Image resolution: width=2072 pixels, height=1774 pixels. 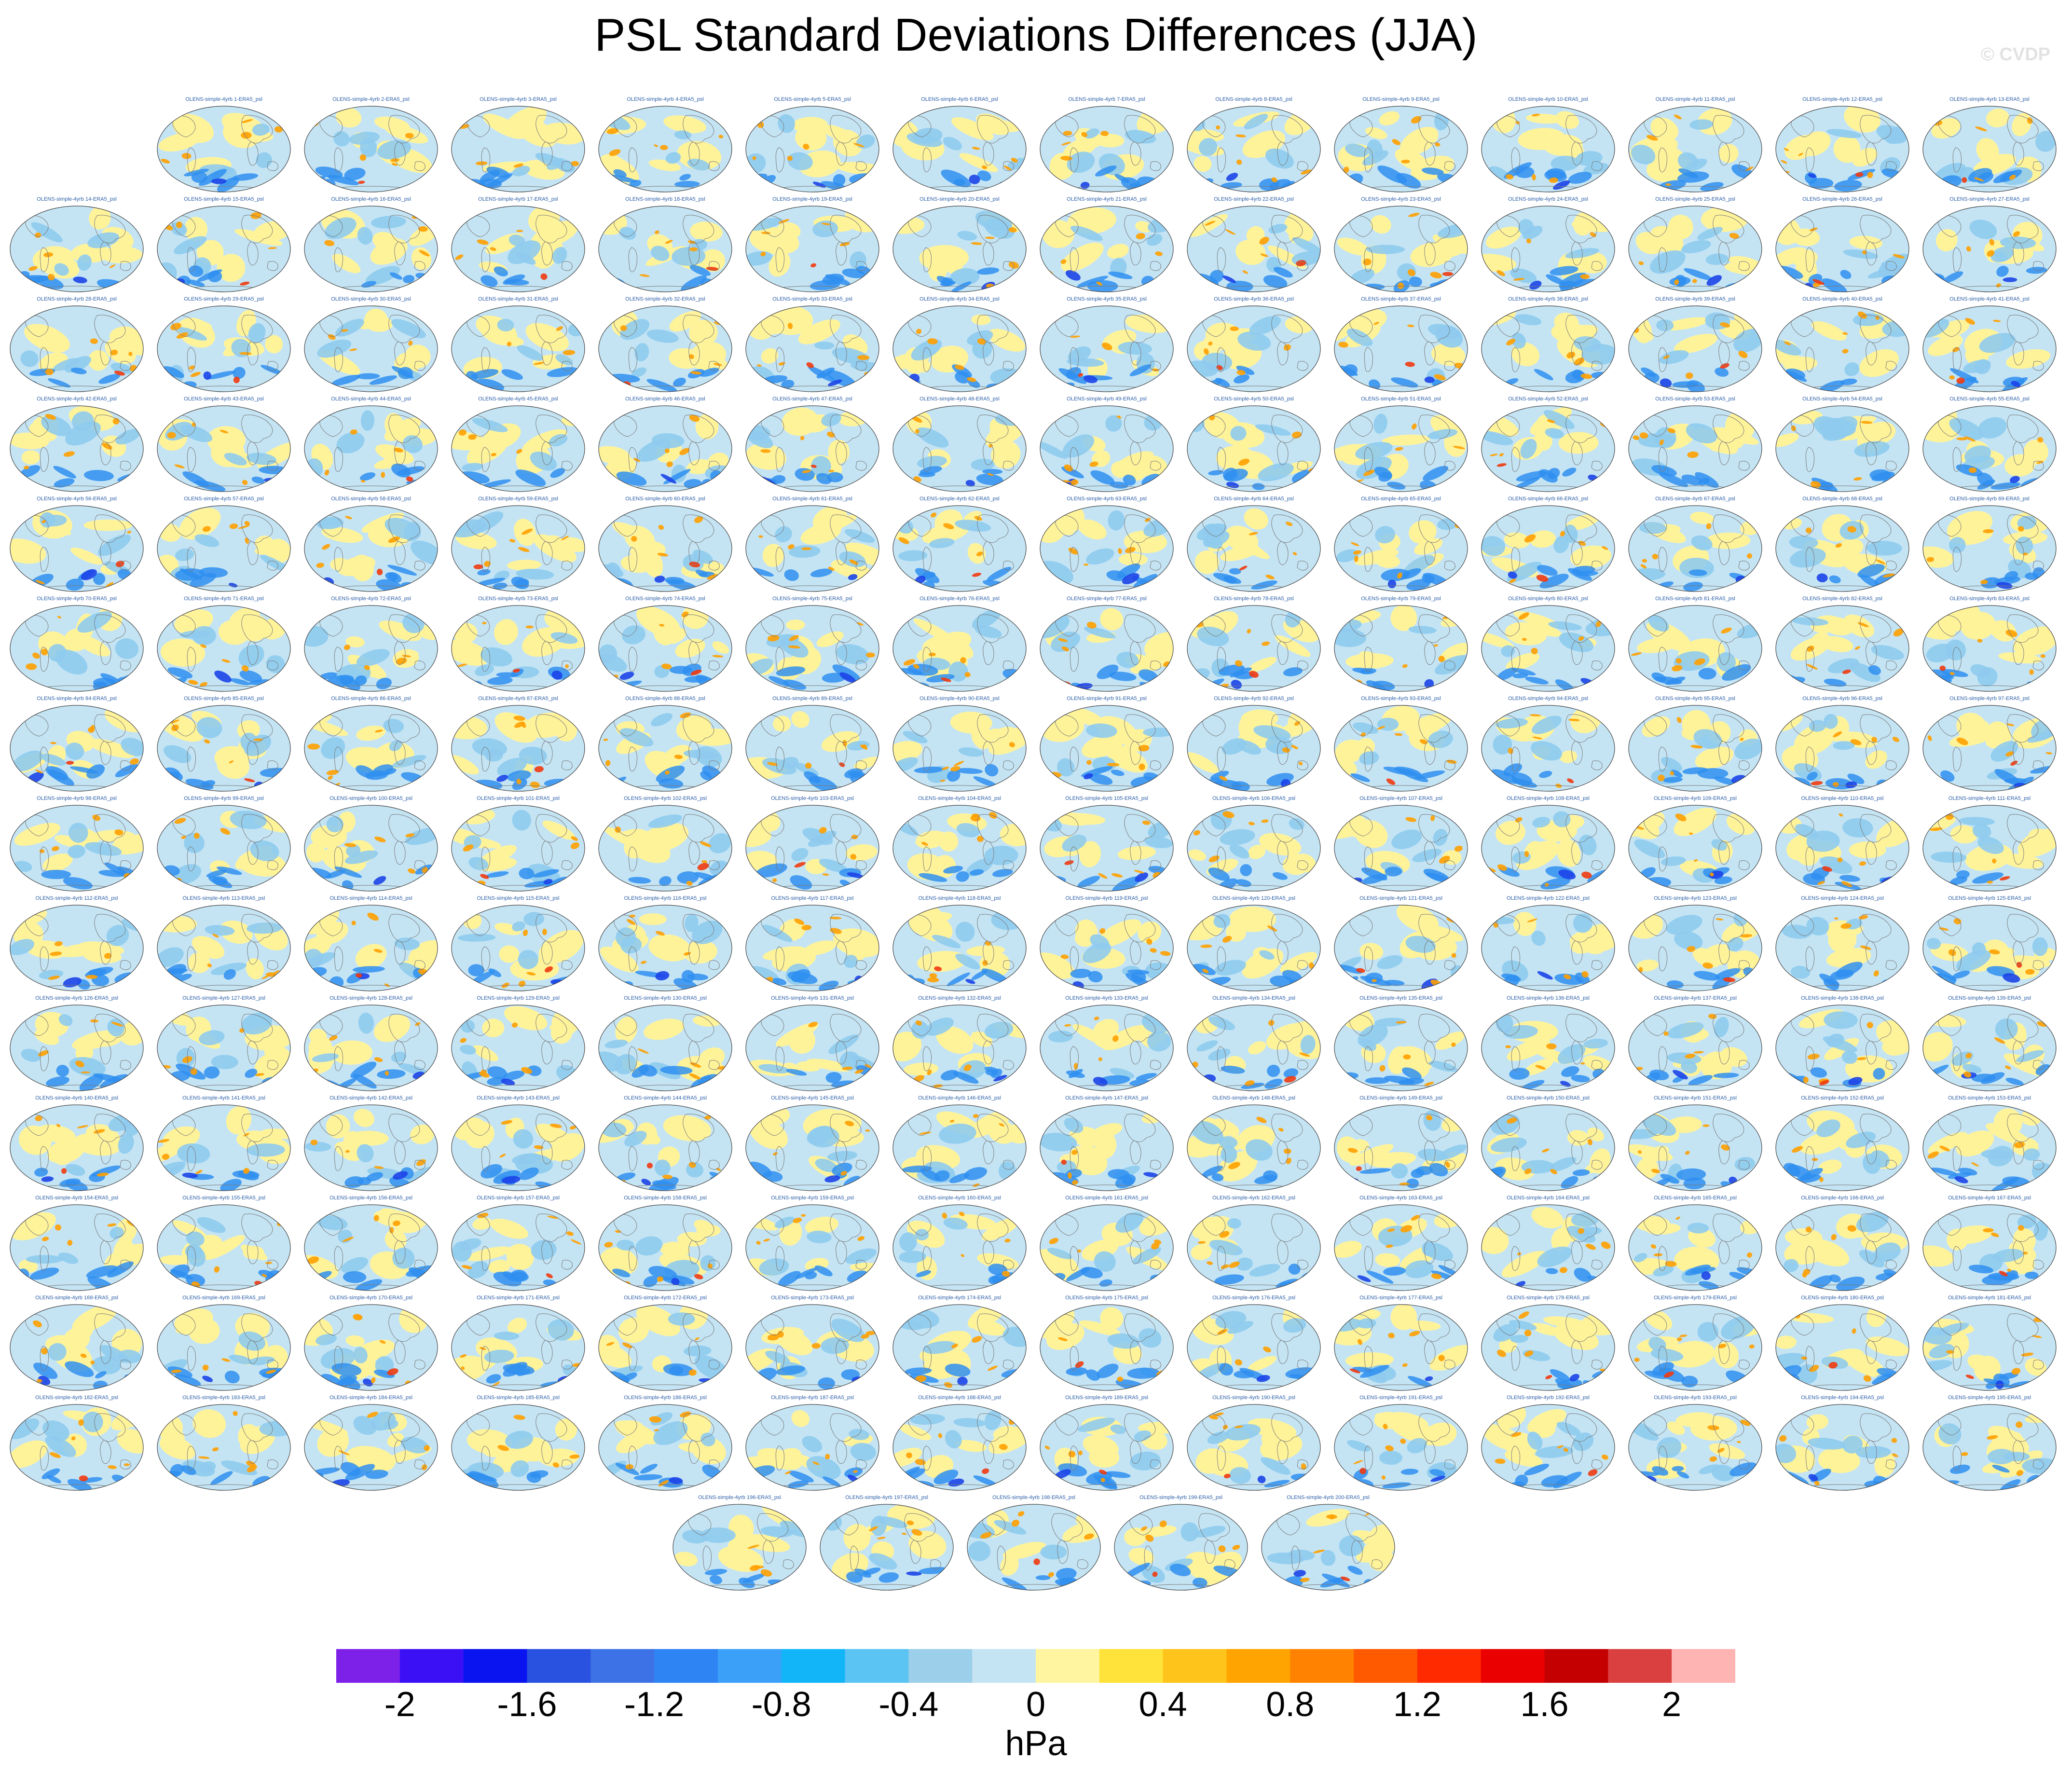 I want to click on panel-title: OLENS-simple-4yrb 97-ERA5_psl, so click(x=1989, y=699).